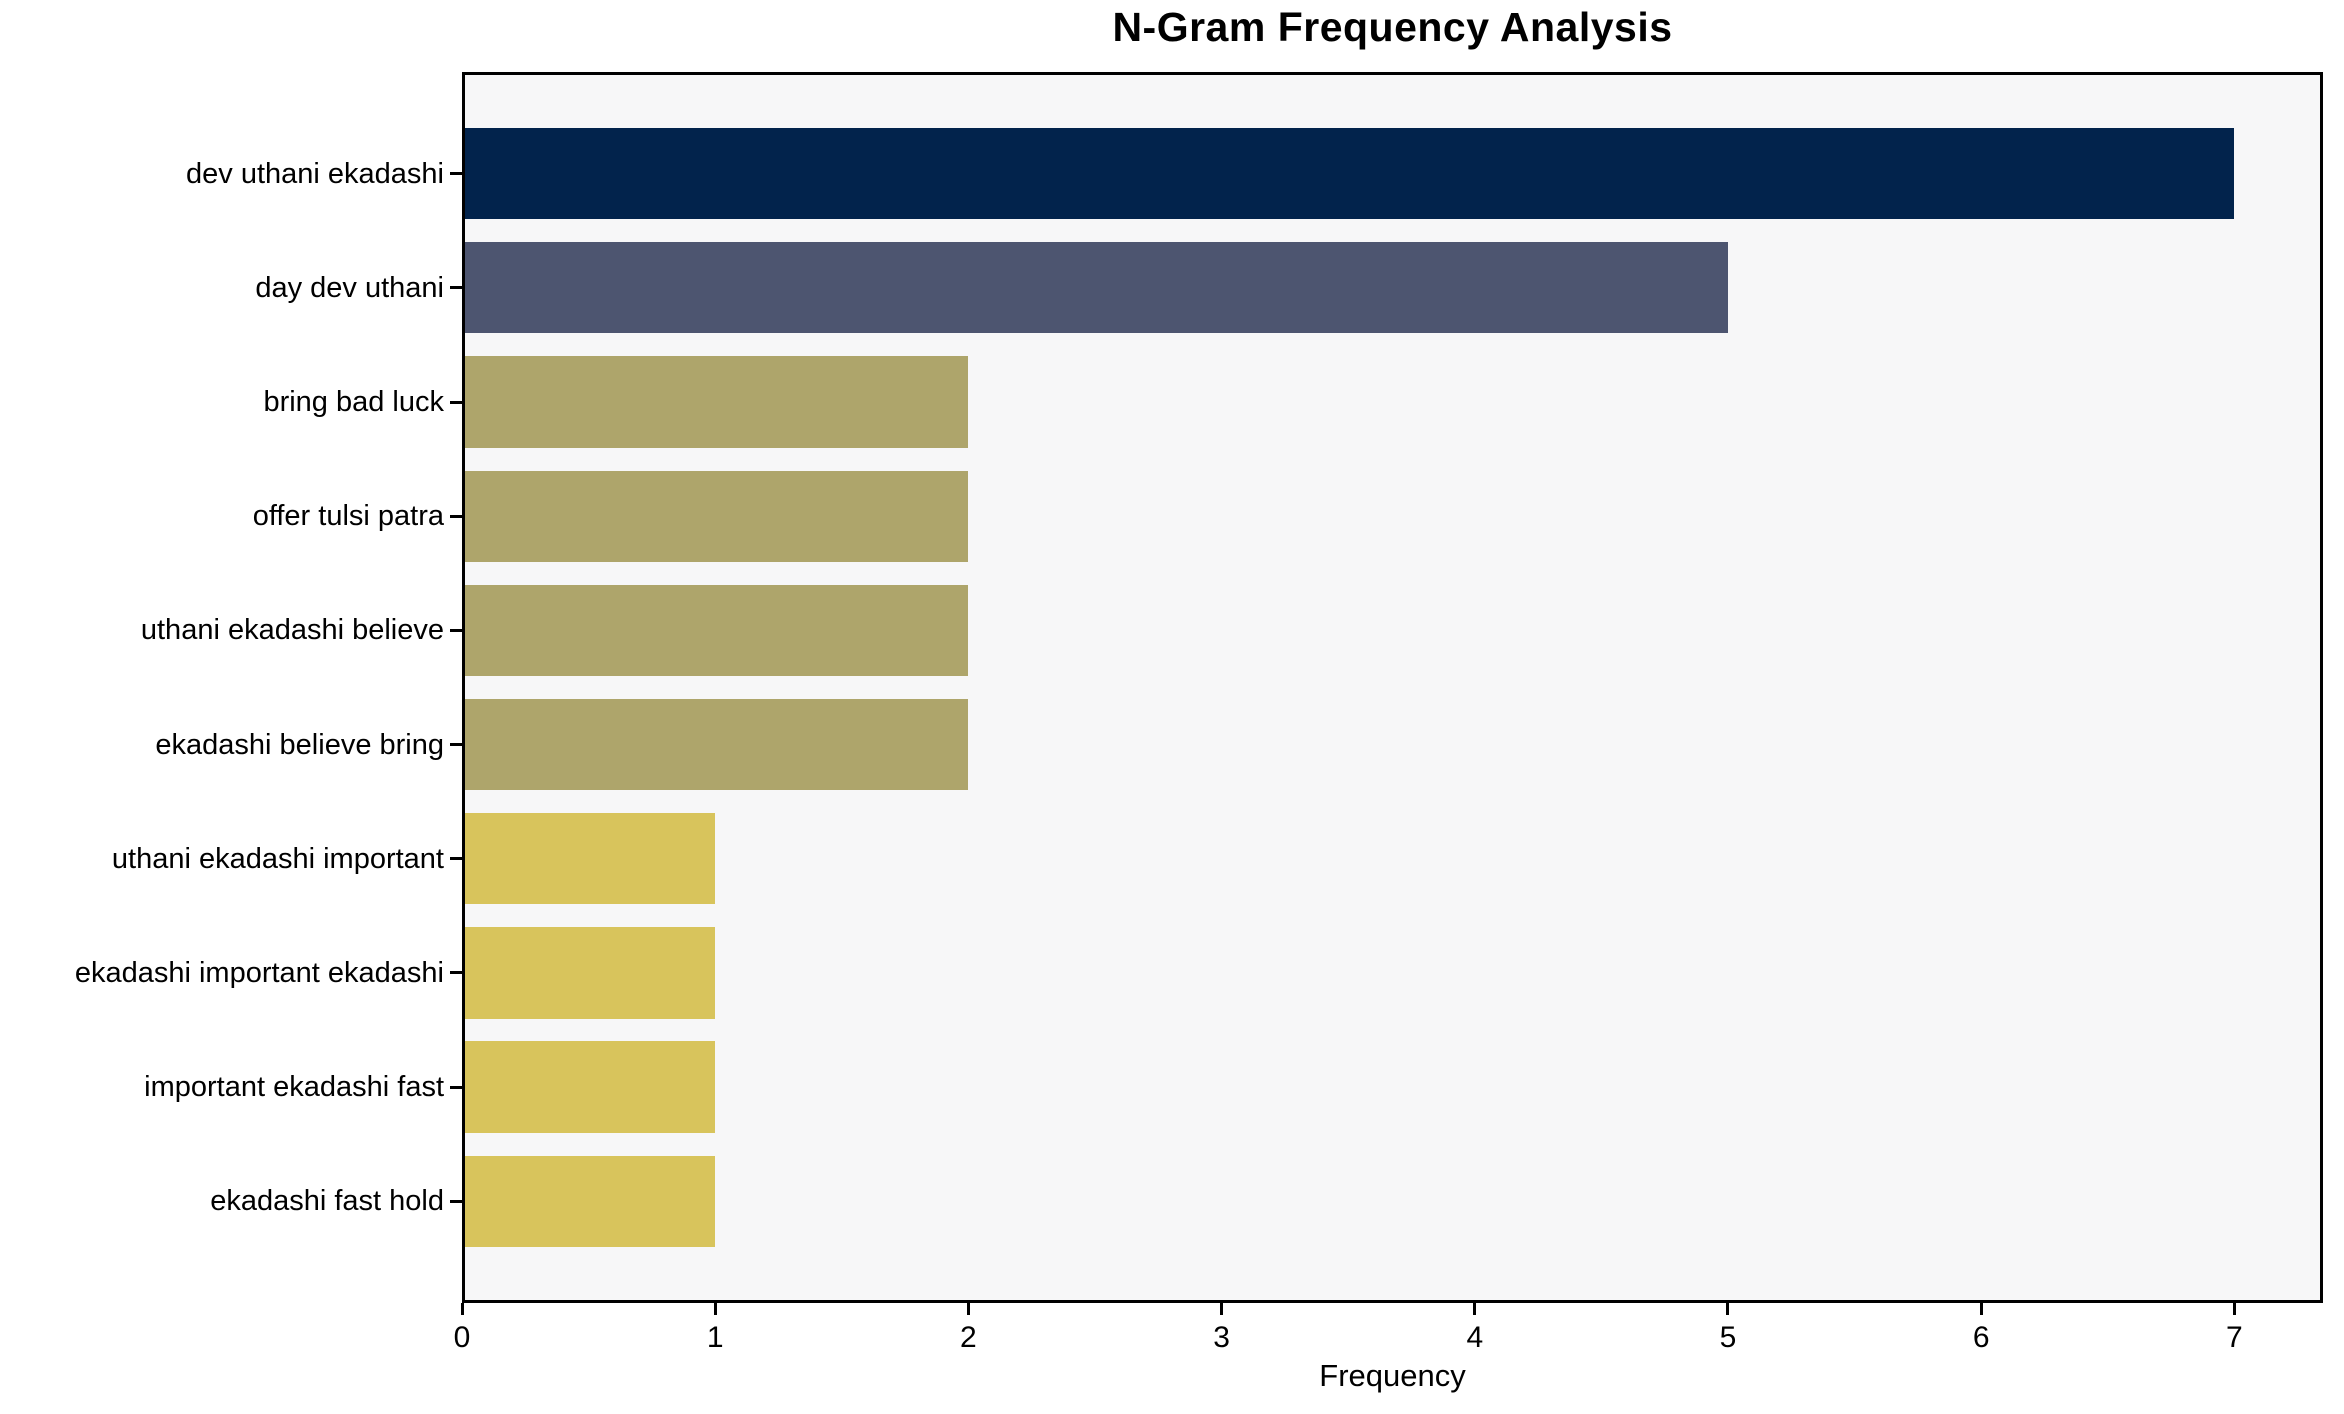 This screenshot has width=2344, height=1414. I want to click on y-tick-label: uthani ekadashi important, so click(277, 858).